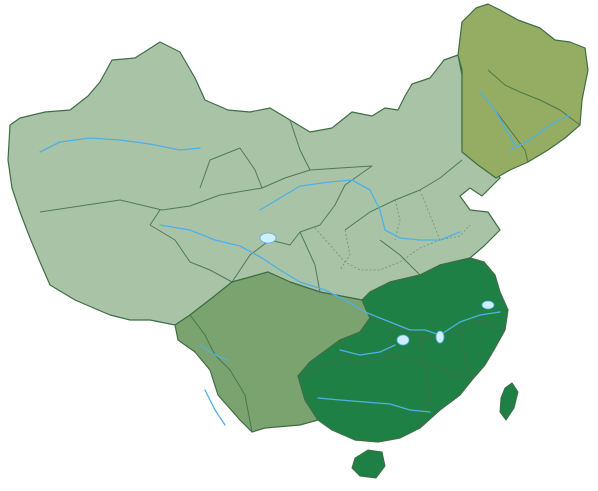  I want to click on region-southeast, so click(403, 350).